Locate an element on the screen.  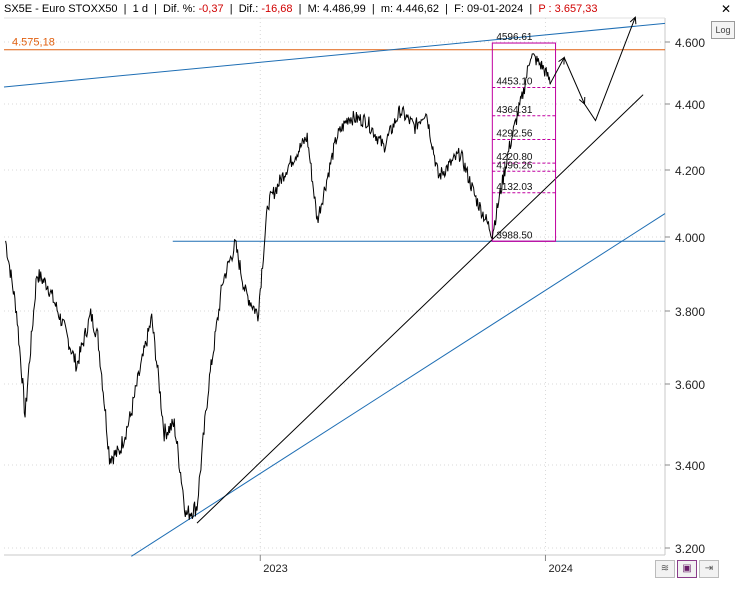
y-tick-label: 3.800 is located at coordinates (690, 312).